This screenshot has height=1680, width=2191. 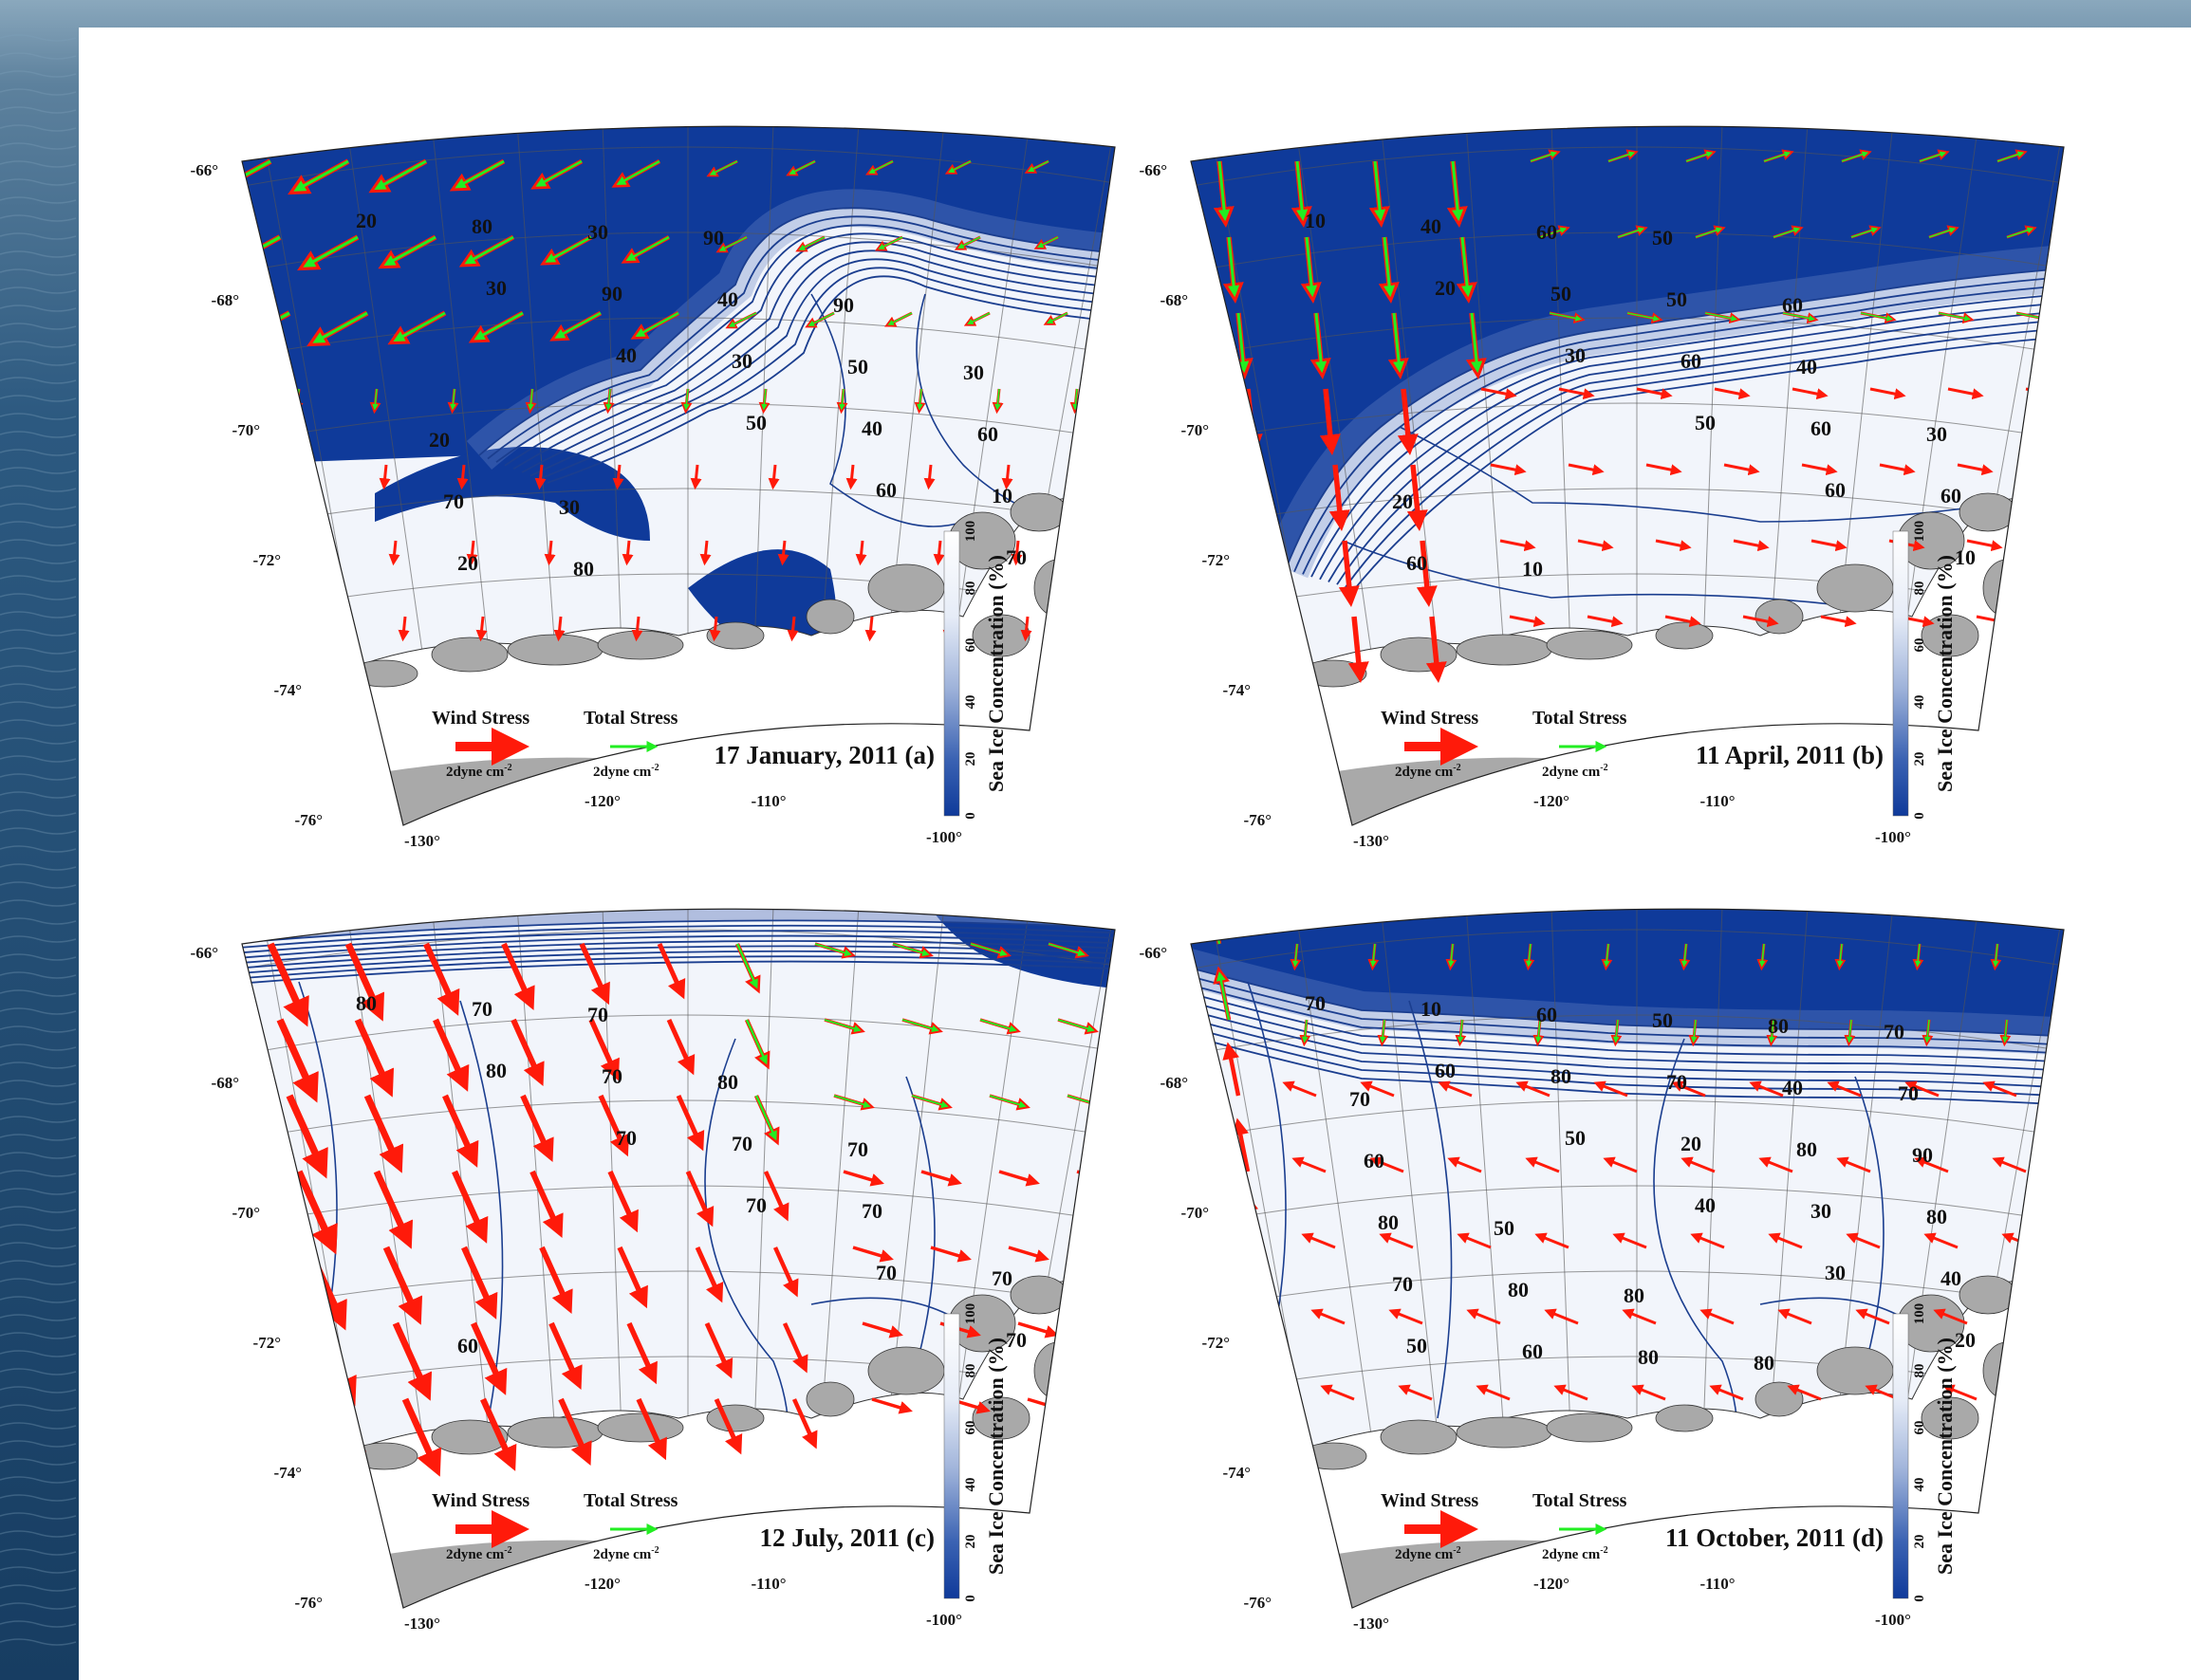 I want to click on contour-labels: 80 80 70 70 70 70 70 70 70 70 70 60 70 80 70, so click(x=691, y=1174).